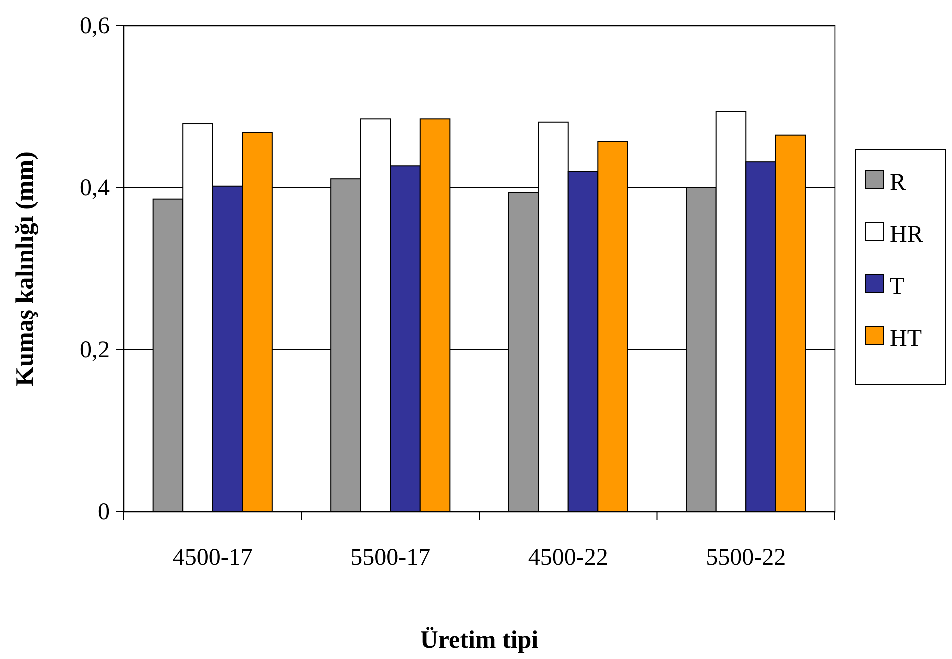 The height and width of the screenshot is (659, 952). What do you see at coordinates (95, 189) in the screenshot?
I see `y-tick-label: 0,4` at bounding box center [95, 189].